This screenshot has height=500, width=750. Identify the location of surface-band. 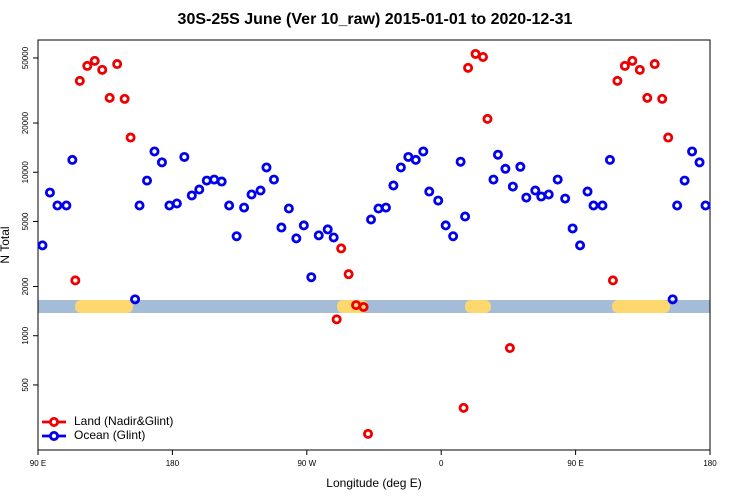
(374, 306).